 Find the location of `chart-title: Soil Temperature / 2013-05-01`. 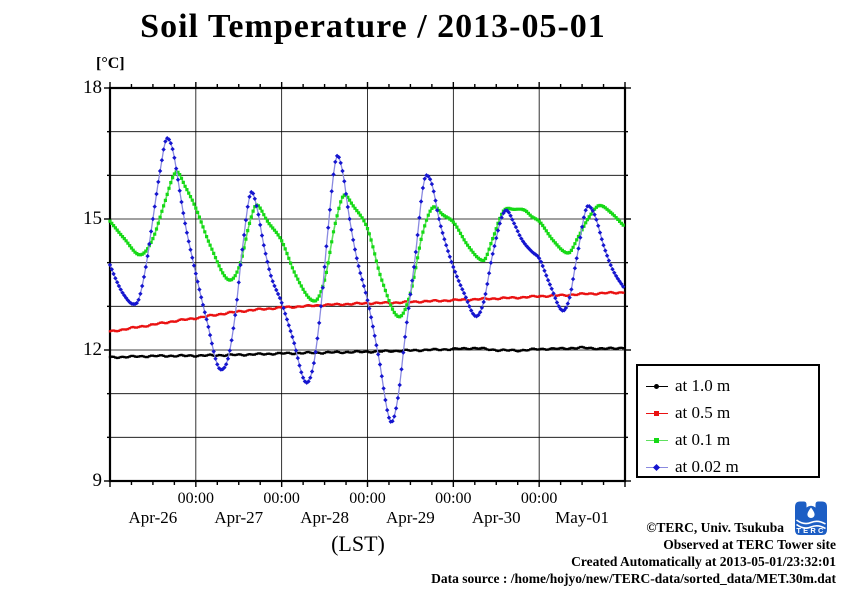

chart-title: Soil Temperature / 2013-05-01 is located at coordinates (373, 26).